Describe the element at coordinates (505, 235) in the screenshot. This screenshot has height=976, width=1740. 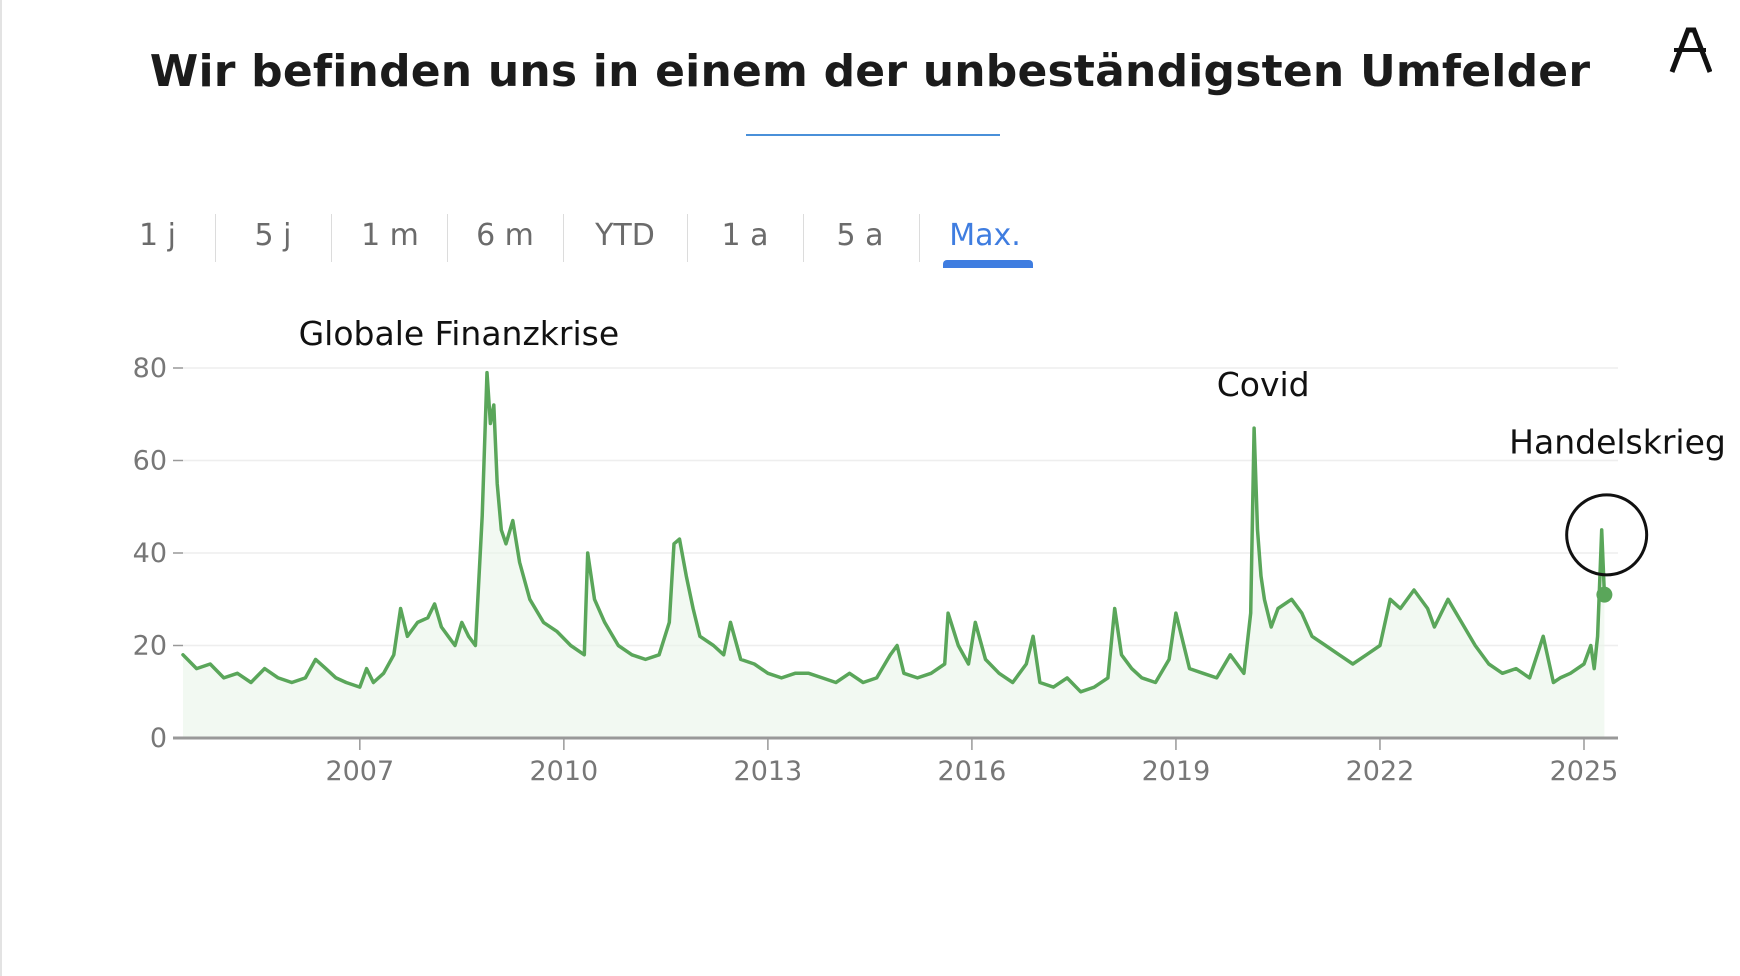
I see `tab-6m: 6 m` at that location.